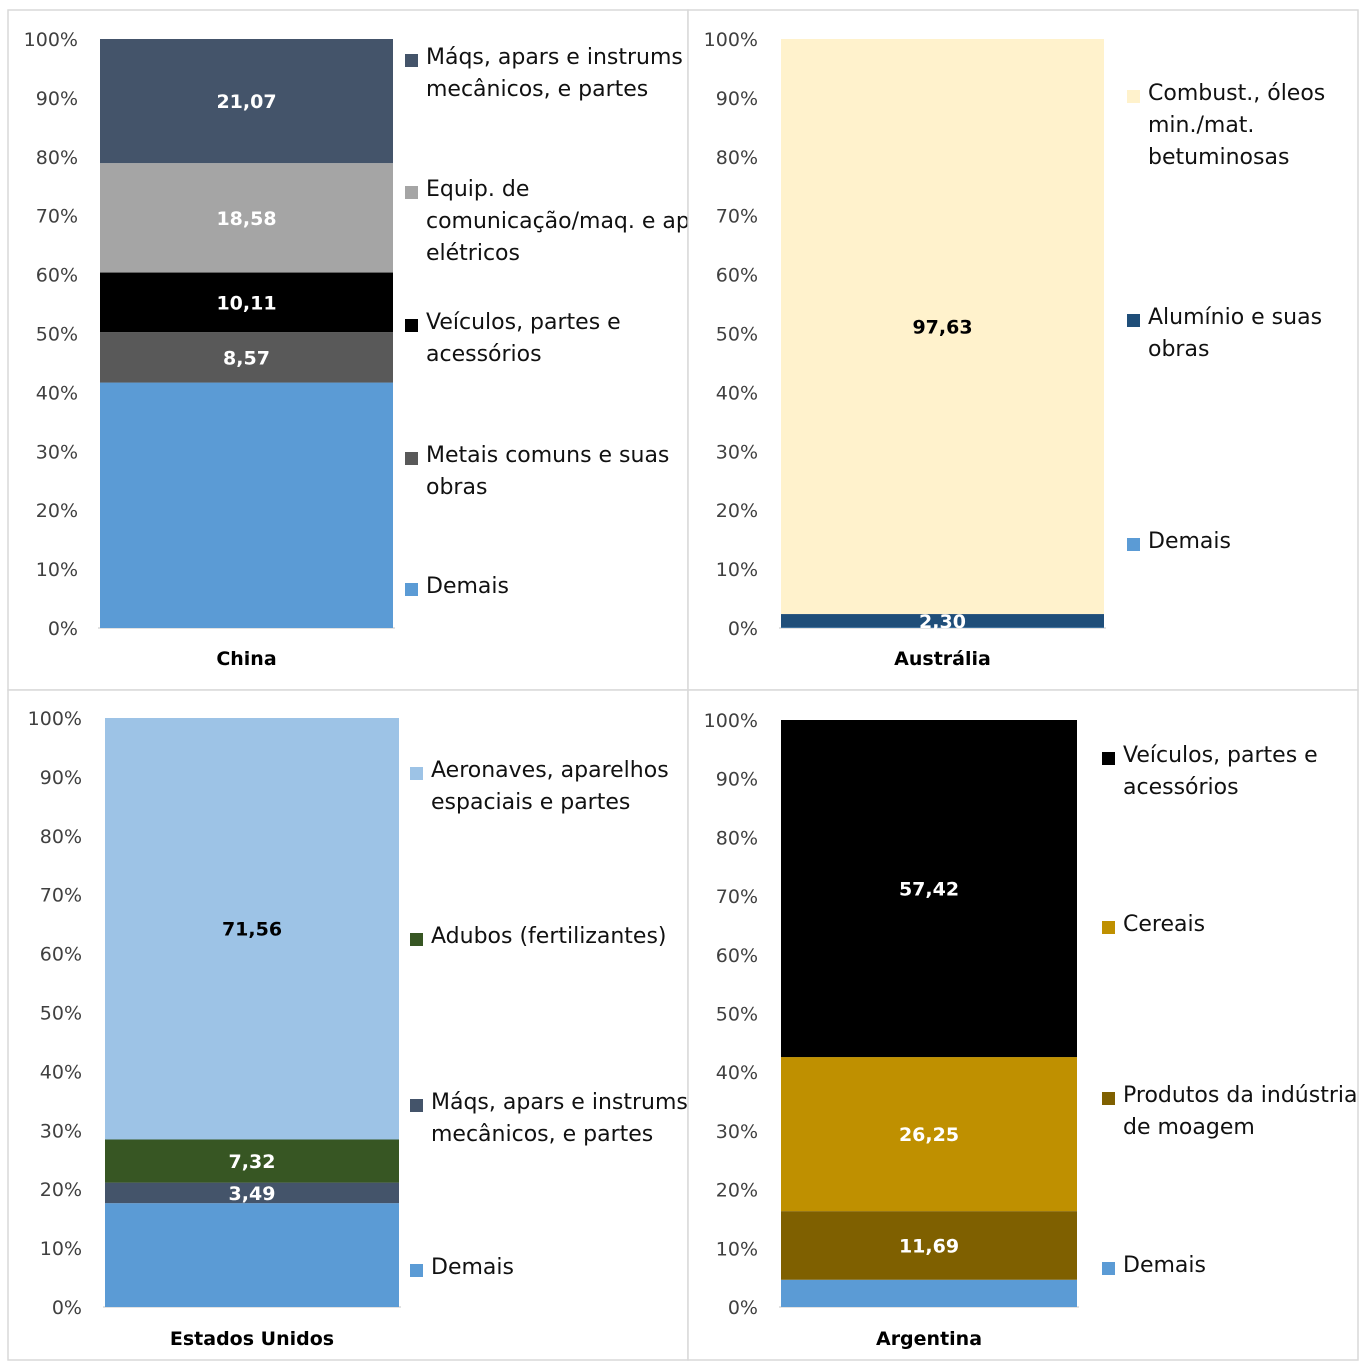  What do you see at coordinates (1240, 1111) in the screenshot?
I see `legend-label: Produtos da indústria de moagem` at bounding box center [1240, 1111].